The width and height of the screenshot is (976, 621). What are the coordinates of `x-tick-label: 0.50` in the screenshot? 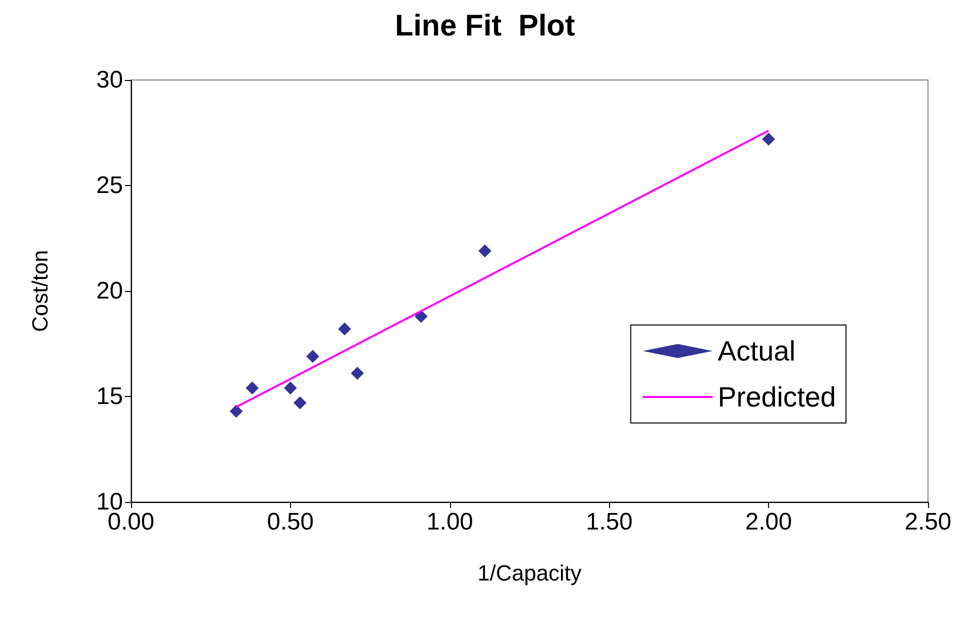 It's located at (290, 522).